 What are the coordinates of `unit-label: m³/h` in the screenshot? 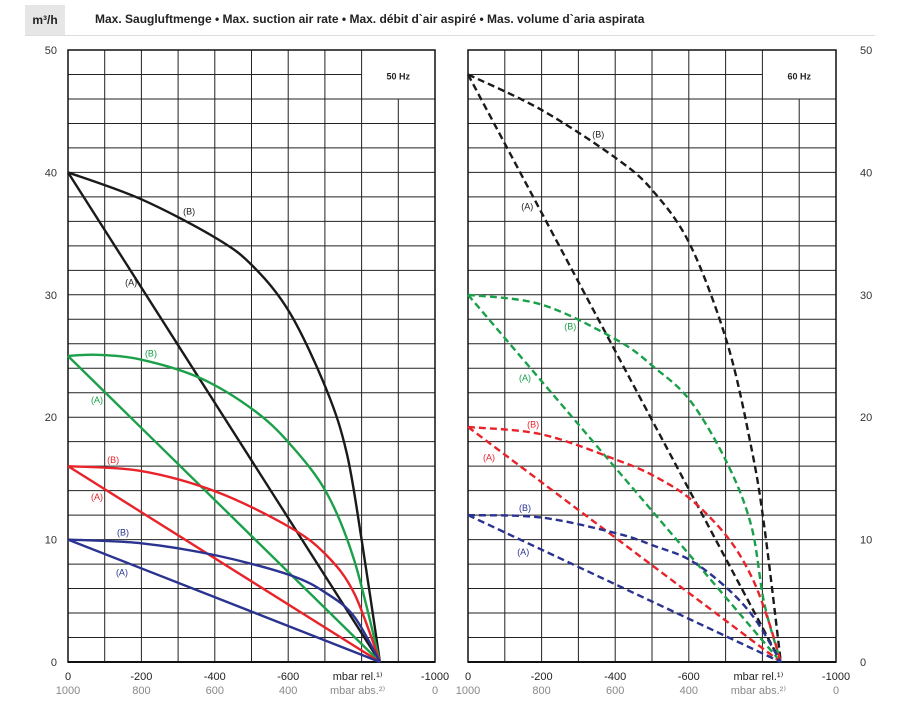 It's located at (45, 20).